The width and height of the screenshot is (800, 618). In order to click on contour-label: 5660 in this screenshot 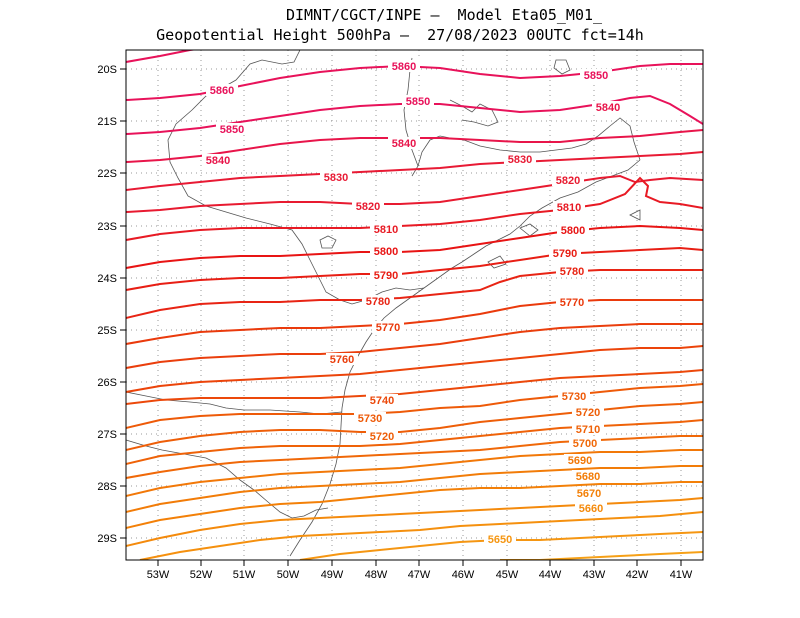, I will do `click(591, 509)`.